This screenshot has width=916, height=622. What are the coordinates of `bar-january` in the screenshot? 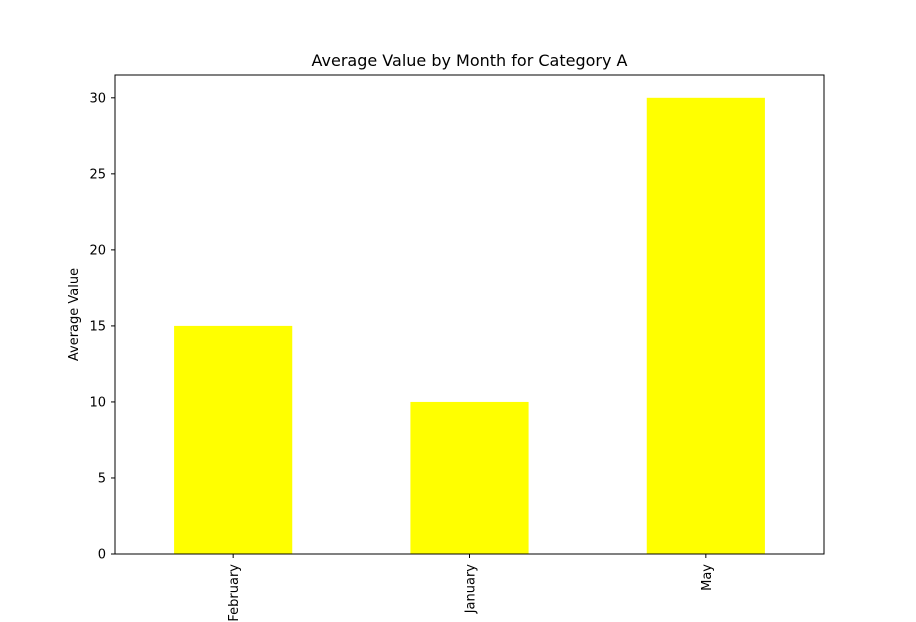 It's located at (469, 477).